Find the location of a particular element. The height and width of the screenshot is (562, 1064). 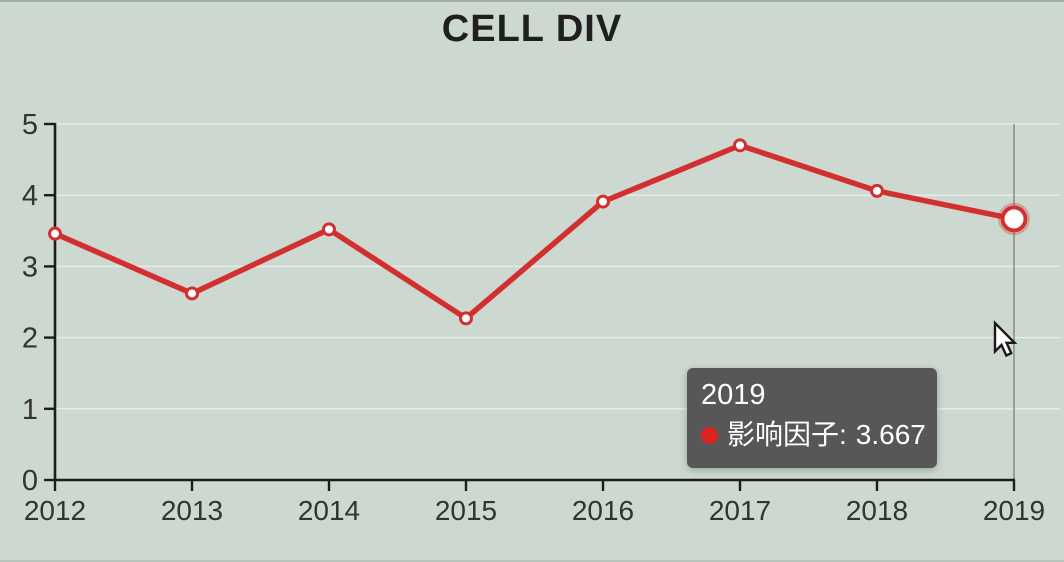

data-point-2017 is located at coordinates (740, 145).